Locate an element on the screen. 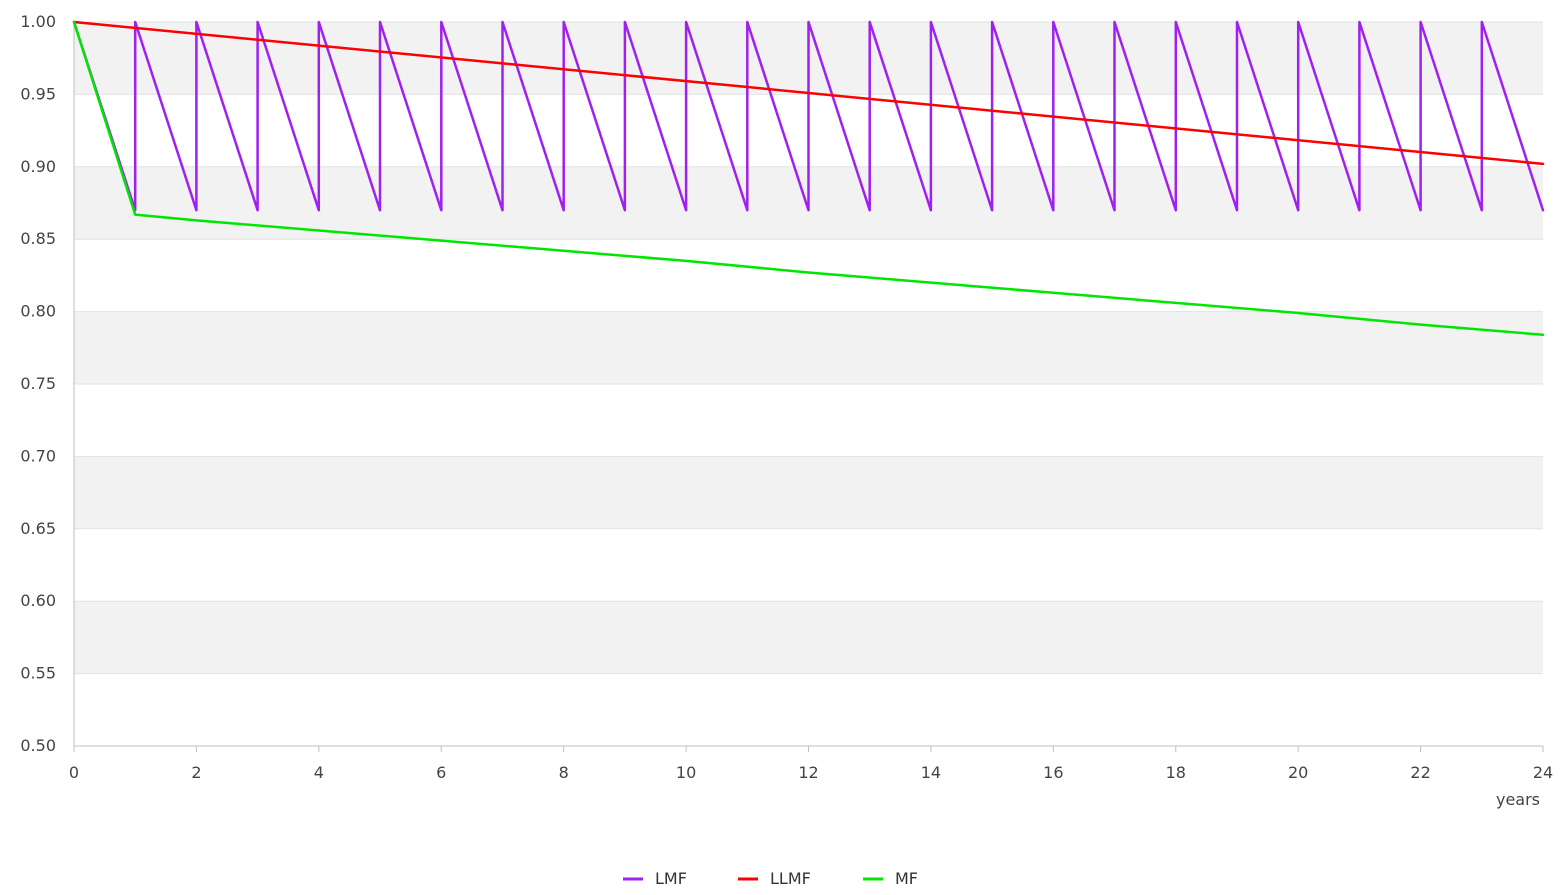 This screenshot has height=895, width=1566. x-tick-label: 22 is located at coordinates (1420, 772).